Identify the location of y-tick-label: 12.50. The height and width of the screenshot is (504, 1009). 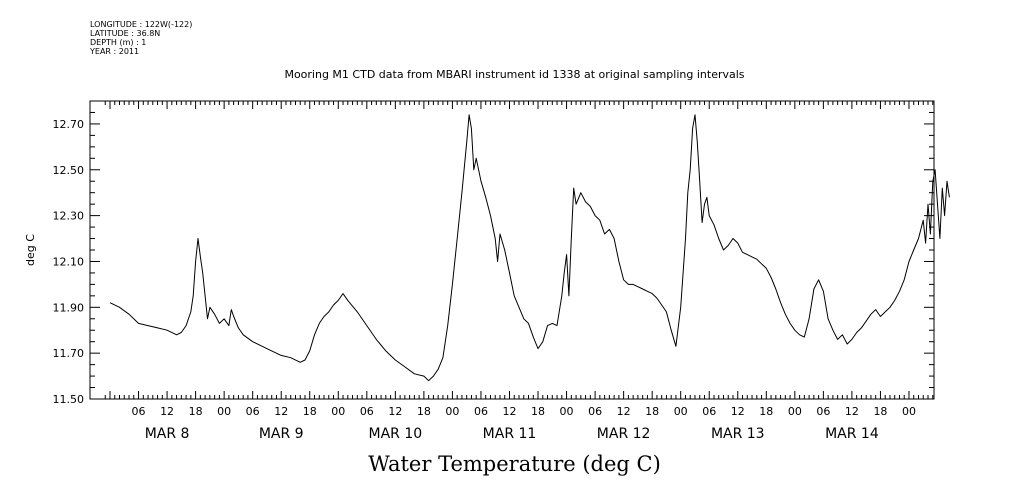
(69, 170).